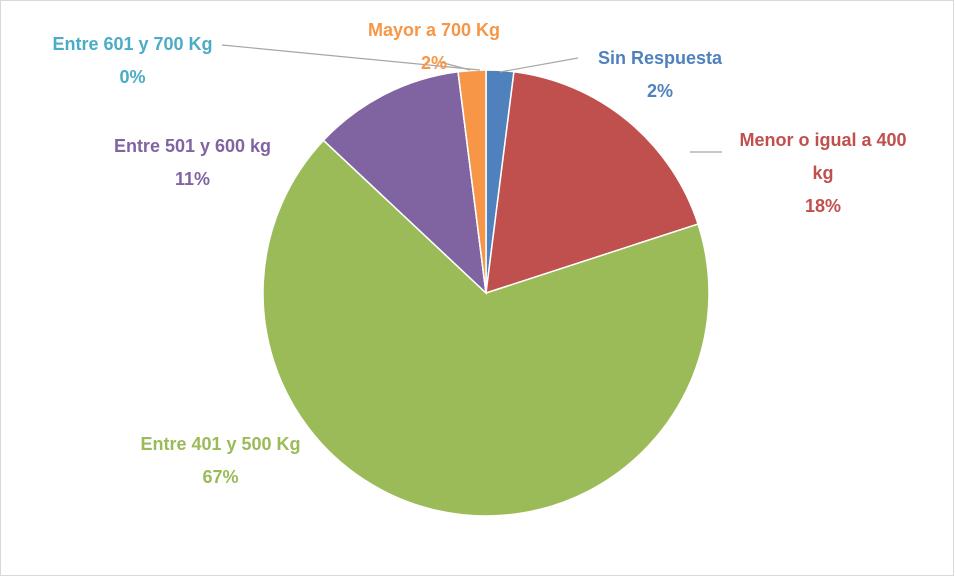  I want to click on value-label: 11%, so click(192, 179).